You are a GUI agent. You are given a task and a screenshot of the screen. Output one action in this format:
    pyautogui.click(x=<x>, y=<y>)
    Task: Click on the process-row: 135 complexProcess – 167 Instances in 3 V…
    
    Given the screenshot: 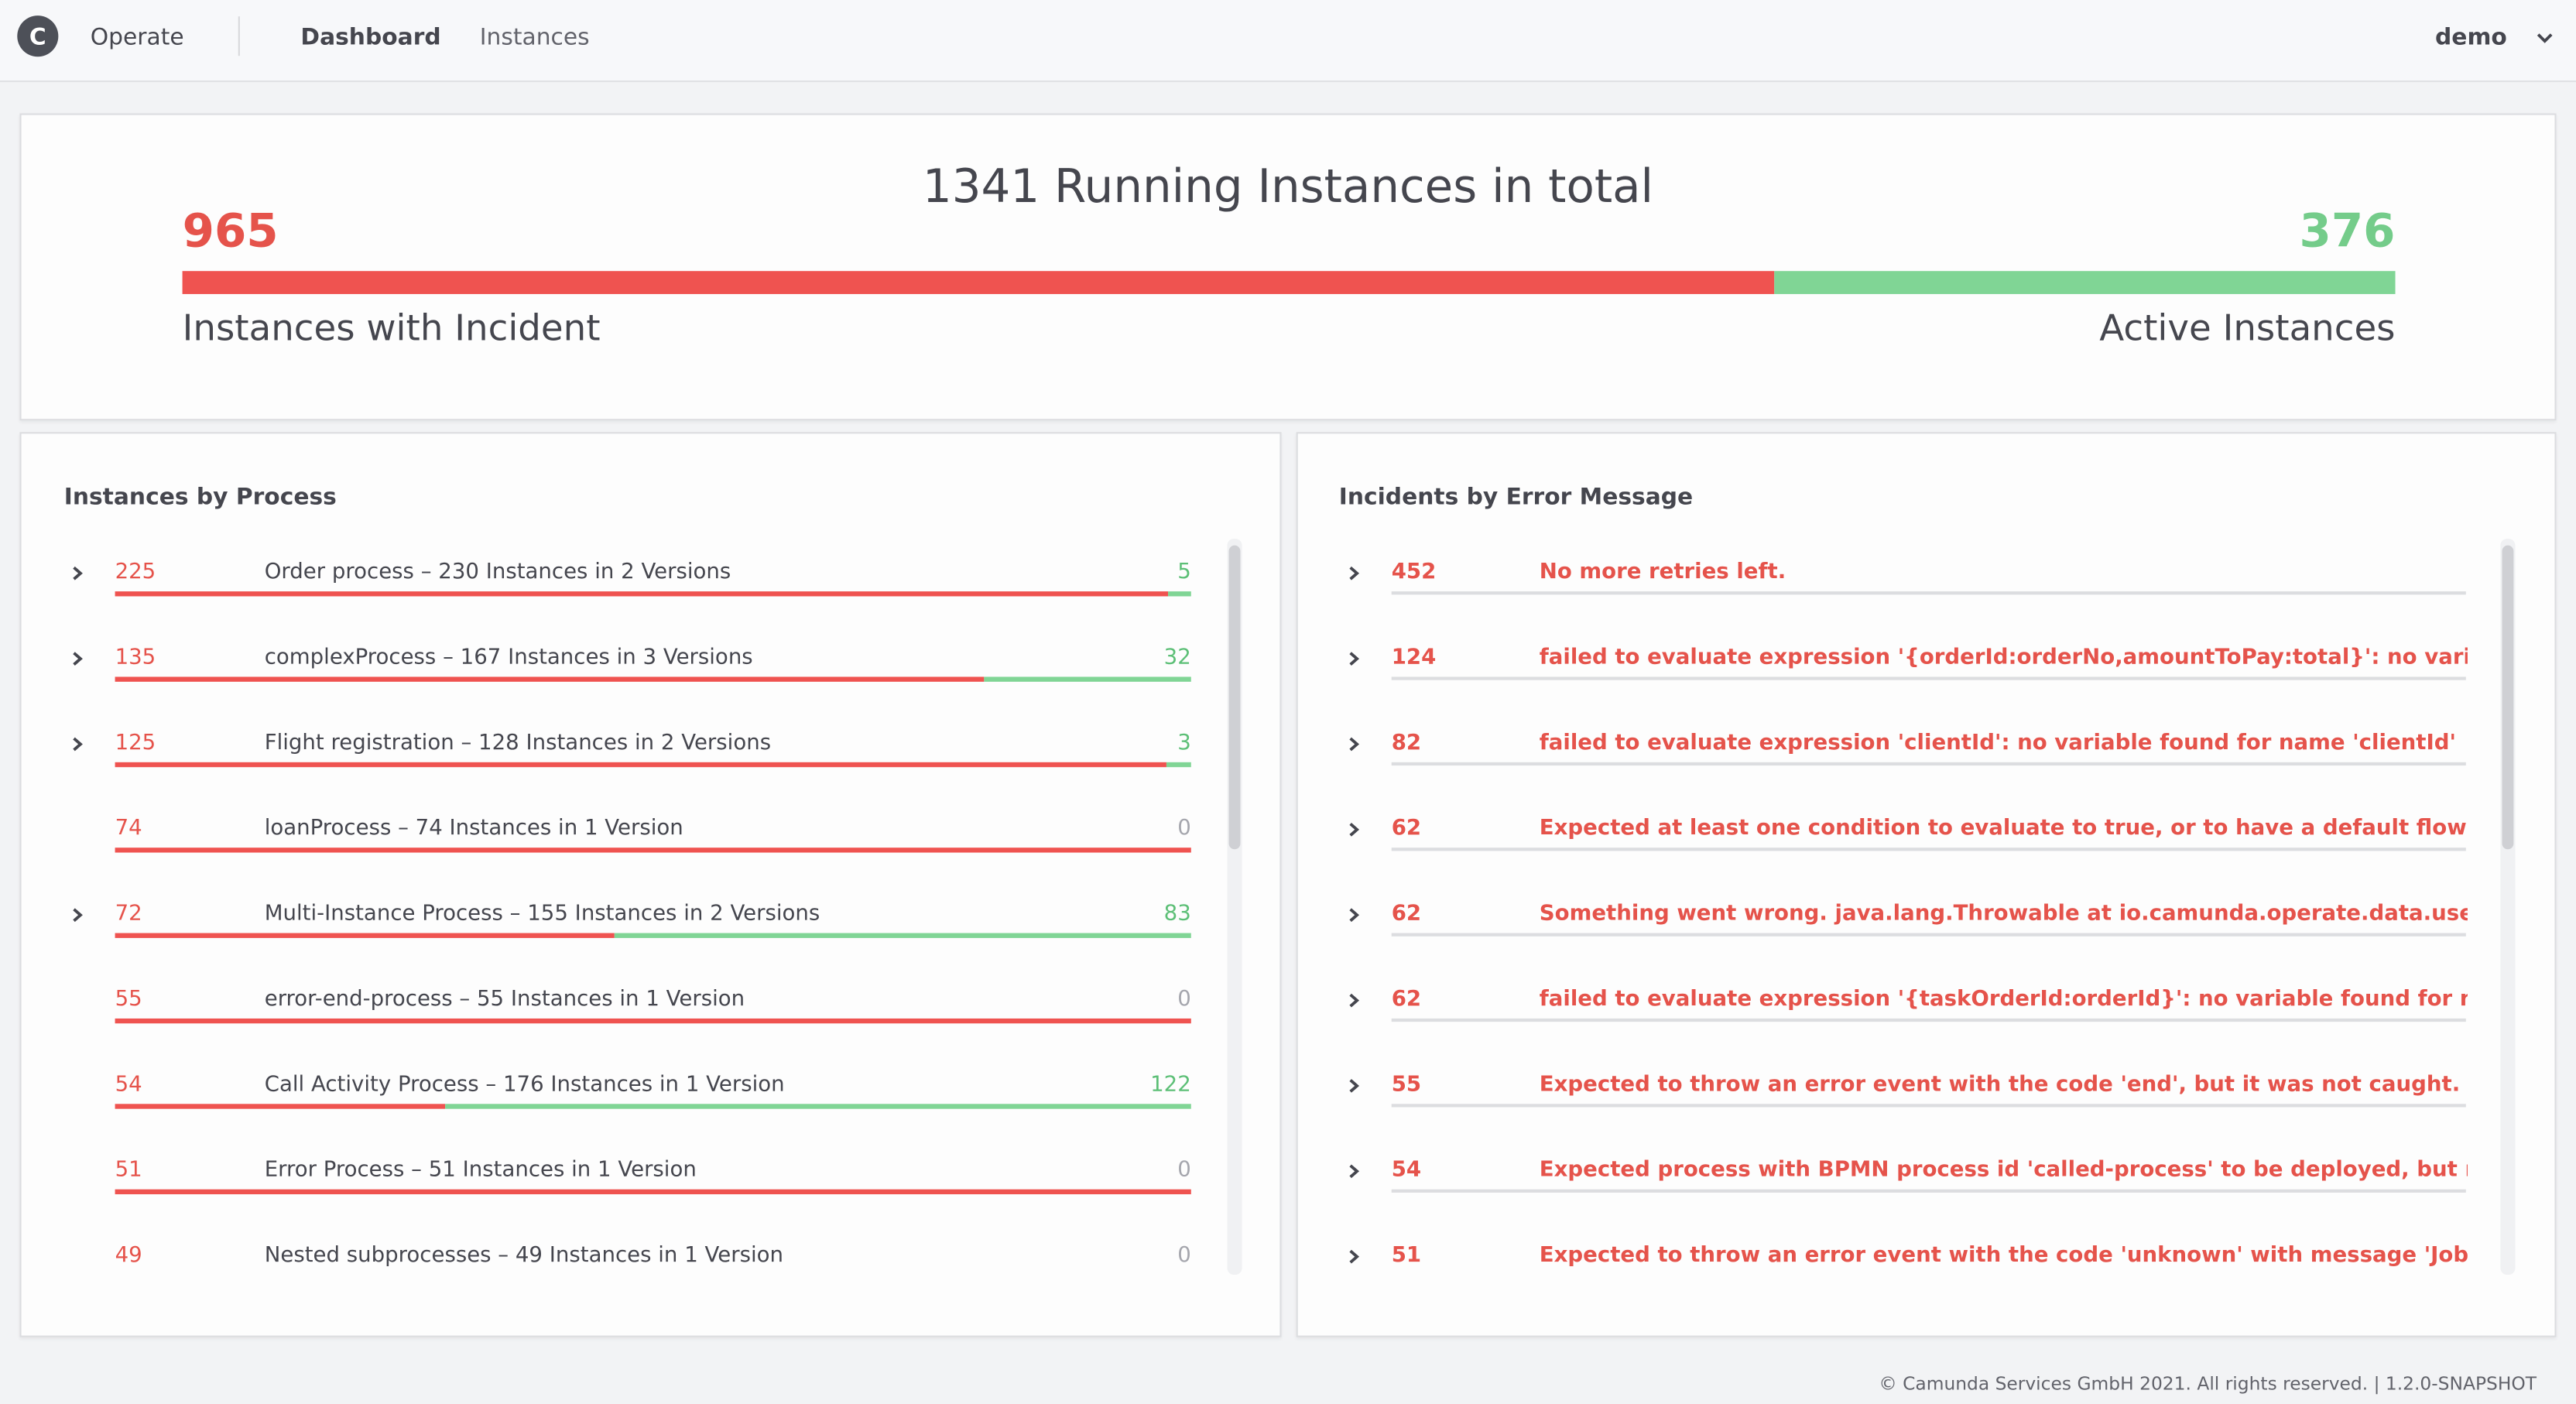 What is the action you would take?
    pyautogui.click(x=630, y=666)
    